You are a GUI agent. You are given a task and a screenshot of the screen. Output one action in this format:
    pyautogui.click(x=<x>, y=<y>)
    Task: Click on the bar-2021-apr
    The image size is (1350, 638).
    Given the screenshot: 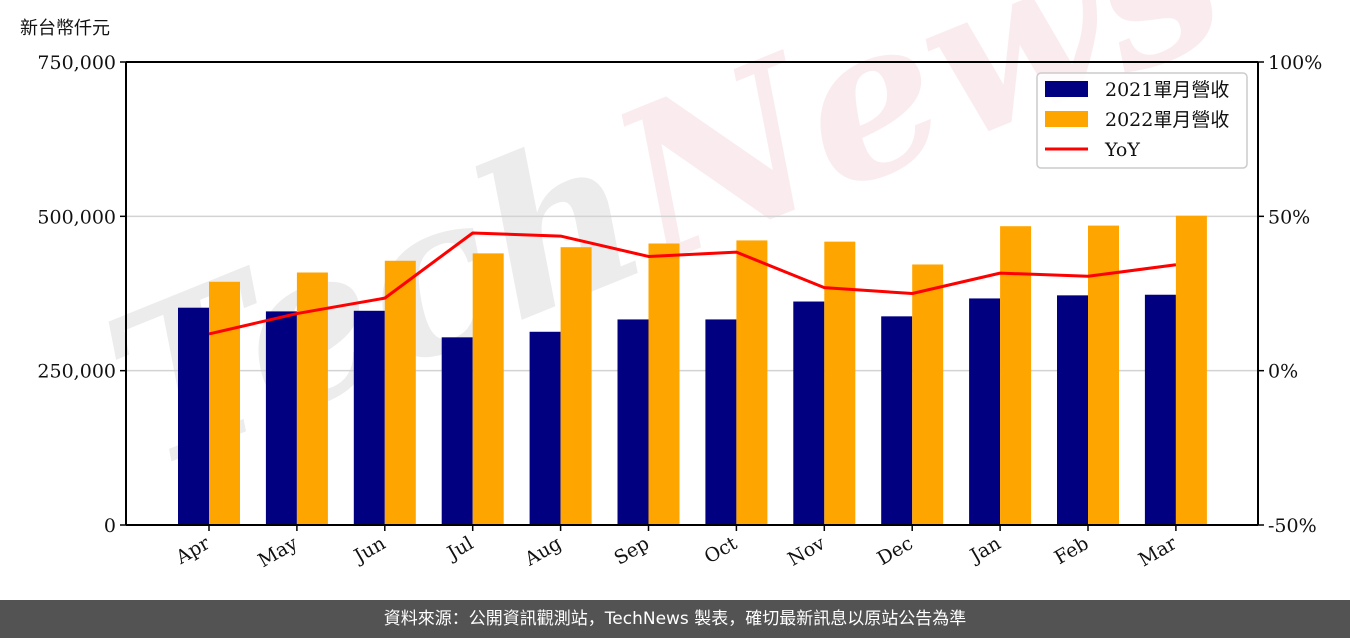 What is the action you would take?
    pyautogui.click(x=193, y=416)
    